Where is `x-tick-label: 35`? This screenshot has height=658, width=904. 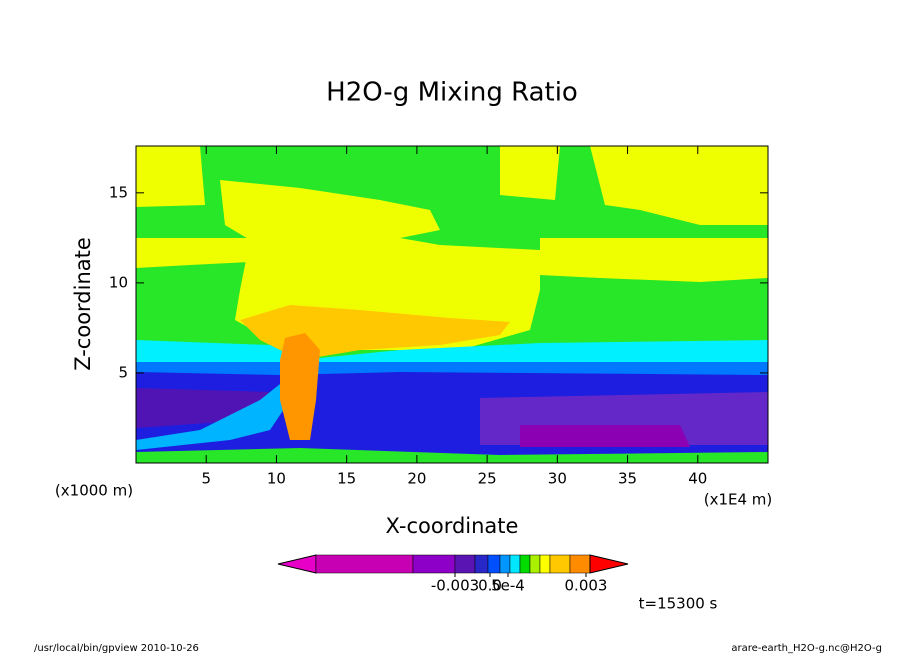
x-tick-label: 35 is located at coordinates (627, 479).